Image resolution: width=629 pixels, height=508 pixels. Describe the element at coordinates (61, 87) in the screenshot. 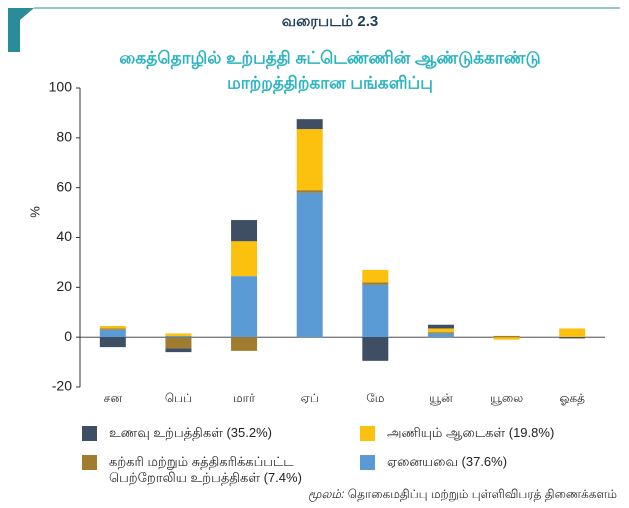

I see `y-tick-label: 100` at that location.